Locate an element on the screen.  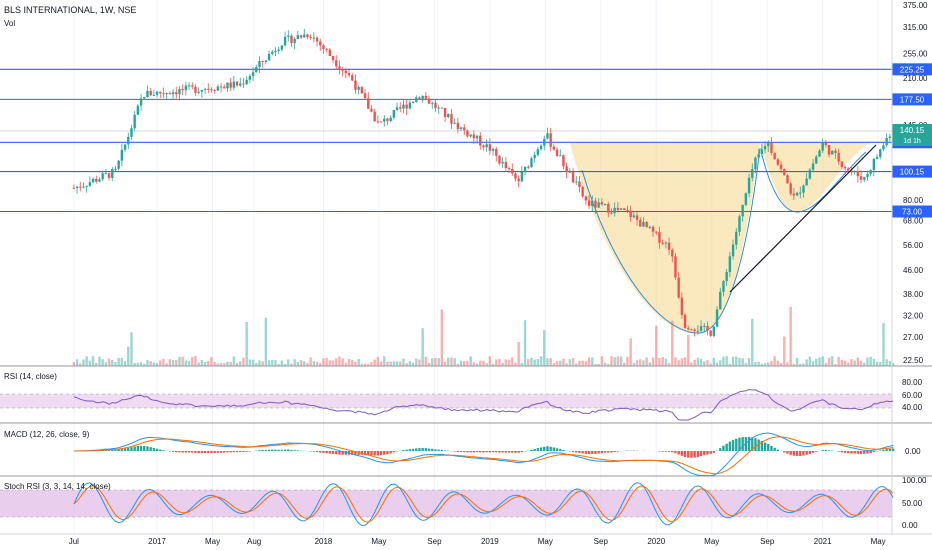
level-label: 177.50 is located at coordinates (912, 99).